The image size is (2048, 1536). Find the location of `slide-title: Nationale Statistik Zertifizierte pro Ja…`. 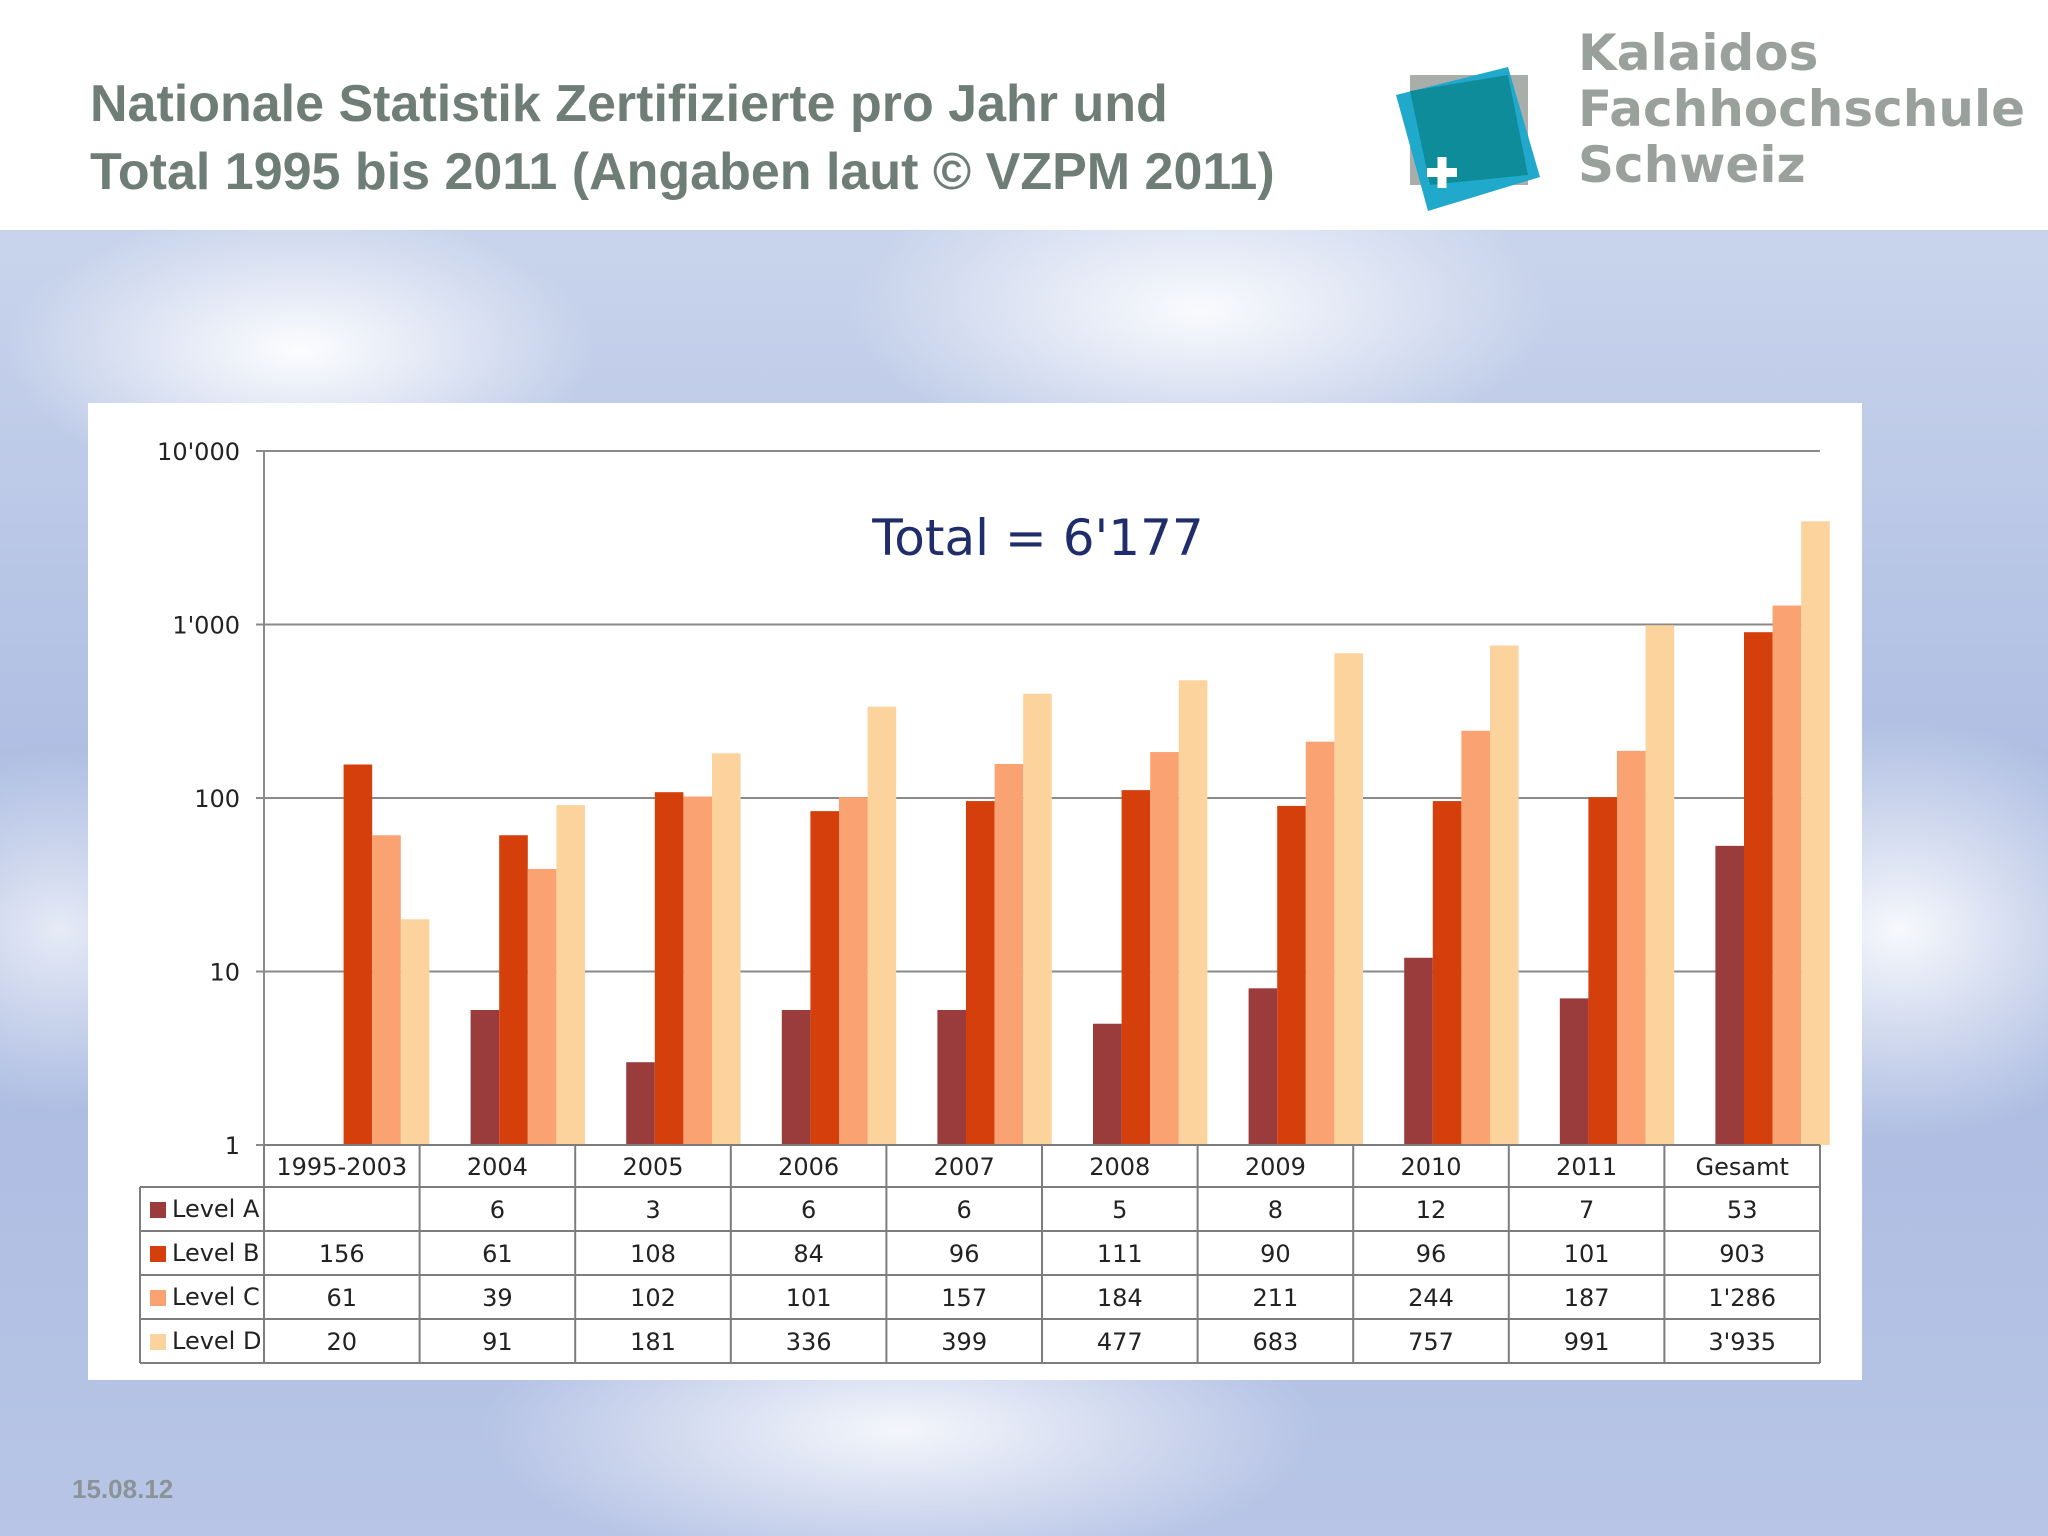

slide-title: Nationale Statistik Zertifizierte pro Ja… is located at coordinates (682, 138).